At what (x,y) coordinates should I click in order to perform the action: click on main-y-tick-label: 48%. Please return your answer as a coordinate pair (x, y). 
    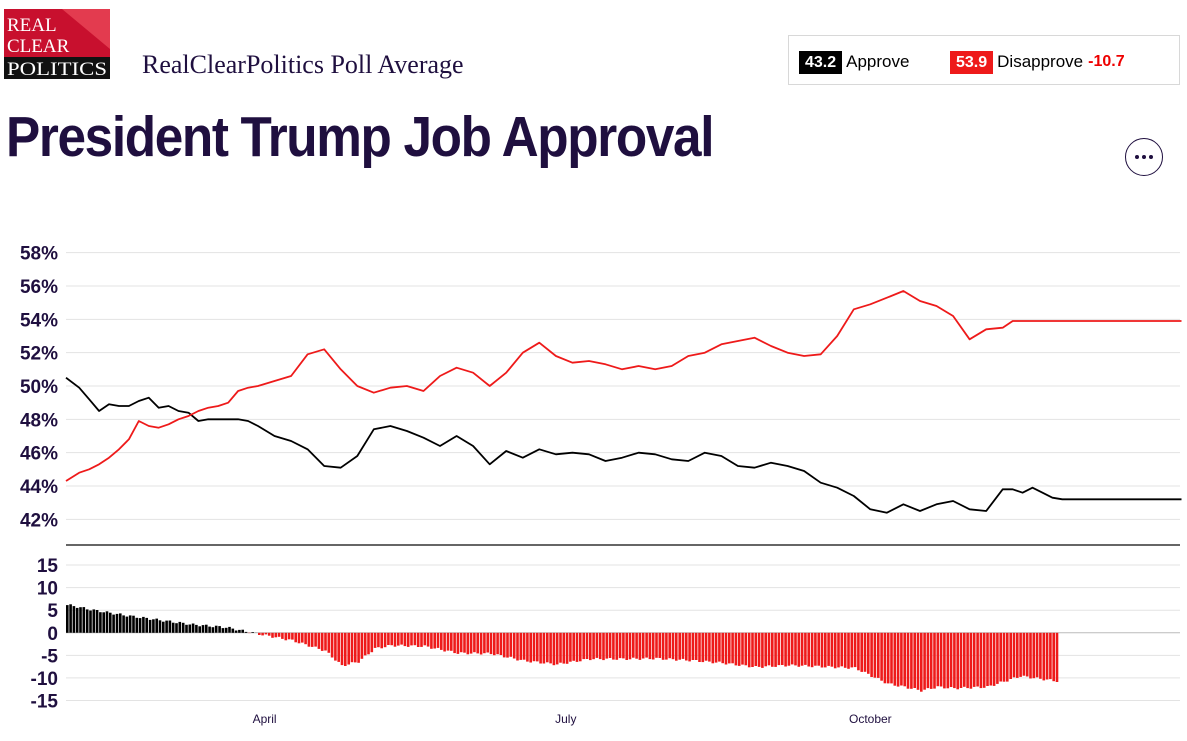
    Looking at the image, I should click on (39, 420).